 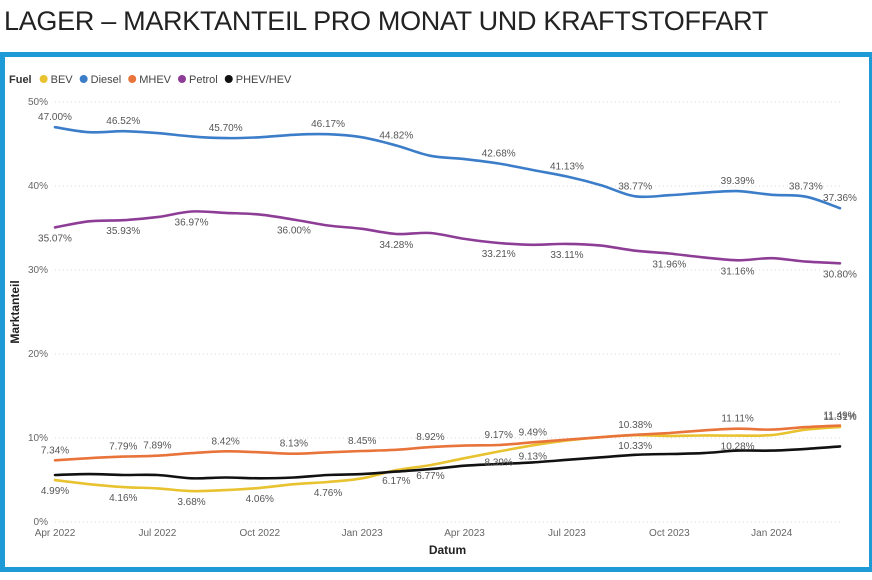 What do you see at coordinates (447, 443) in the screenshot?
I see `series-line-mhev` at bounding box center [447, 443].